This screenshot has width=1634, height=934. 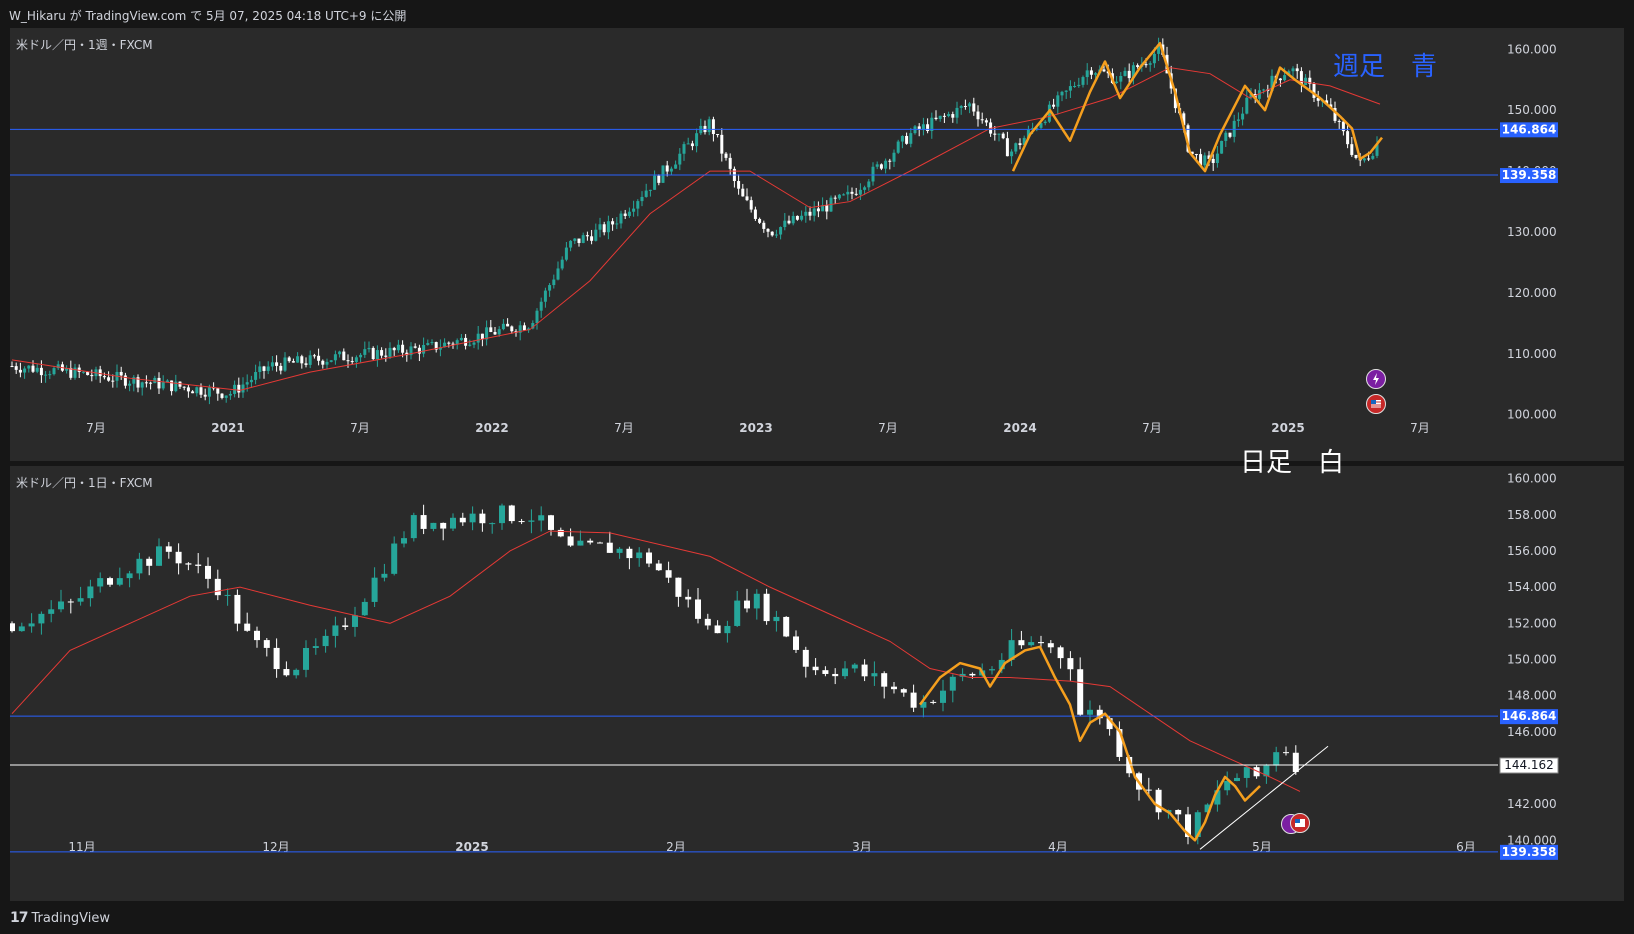 What do you see at coordinates (755, 428) in the screenshot?
I see `time-axis-label: 2023` at bounding box center [755, 428].